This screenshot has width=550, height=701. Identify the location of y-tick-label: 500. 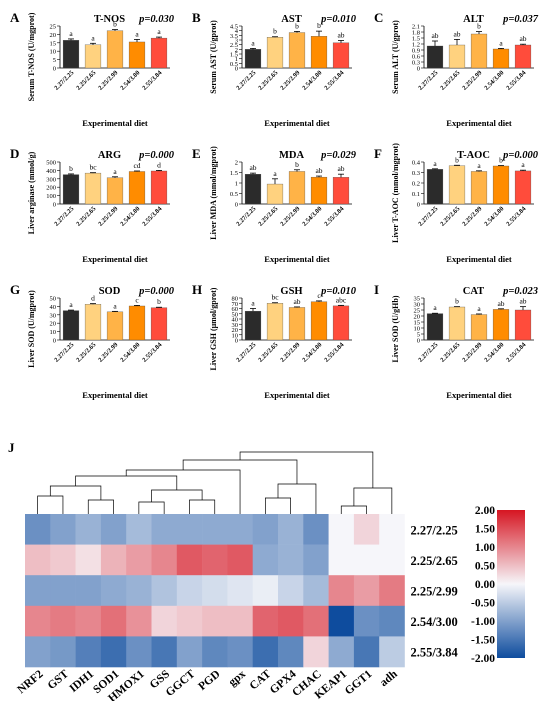
(51, 163).